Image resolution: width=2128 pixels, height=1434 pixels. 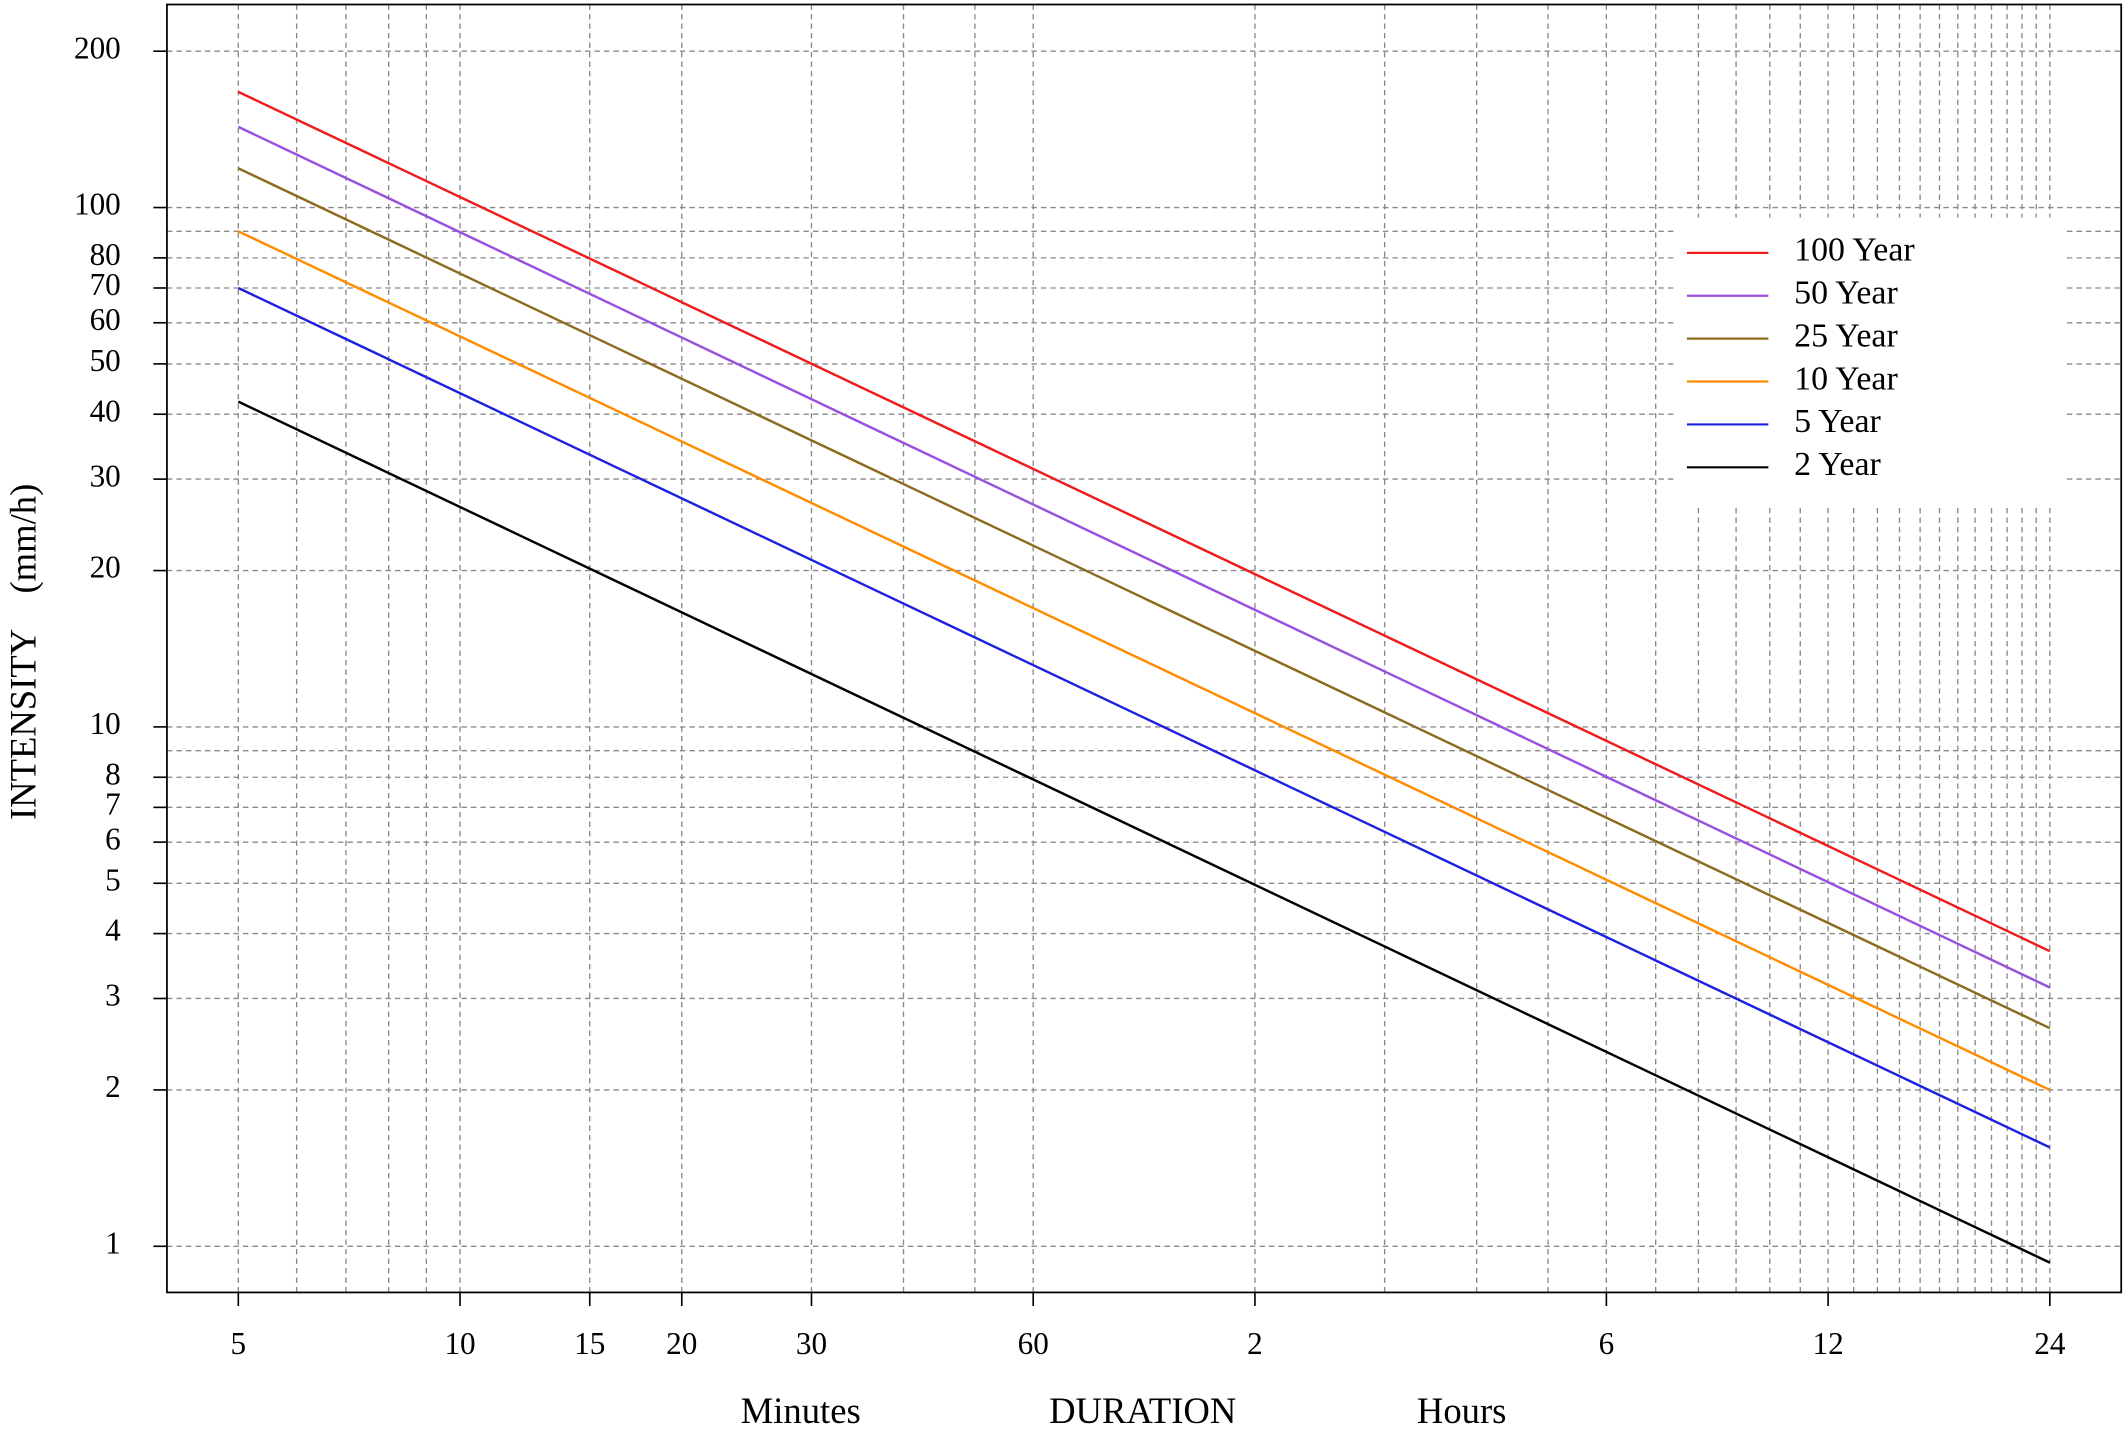 What do you see at coordinates (23, 652) in the screenshot?
I see `y-axis-label: INTENSITY (mm/h)` at bounding box center [23, 652].